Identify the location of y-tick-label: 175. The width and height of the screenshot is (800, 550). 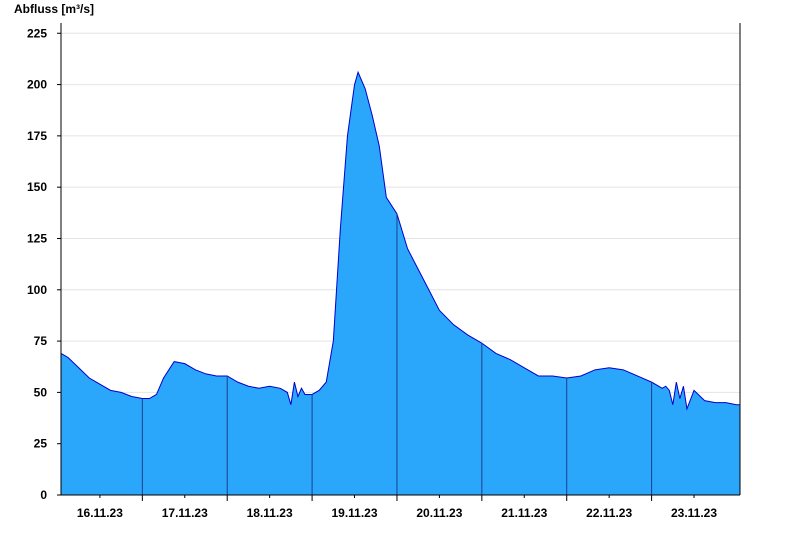
(37, 136).